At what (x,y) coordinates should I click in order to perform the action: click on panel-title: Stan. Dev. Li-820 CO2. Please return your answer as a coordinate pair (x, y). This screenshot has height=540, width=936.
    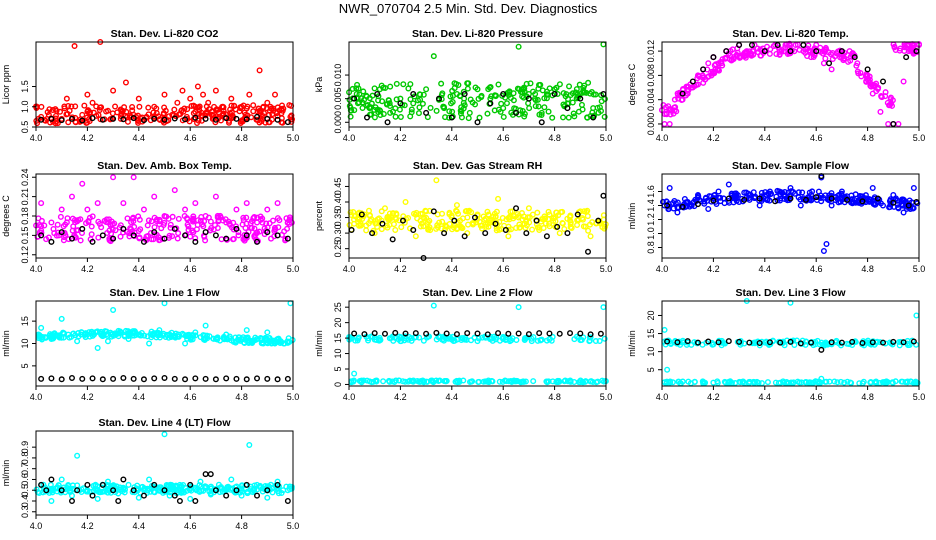
    Looking at the image, I should click on (165, 34).